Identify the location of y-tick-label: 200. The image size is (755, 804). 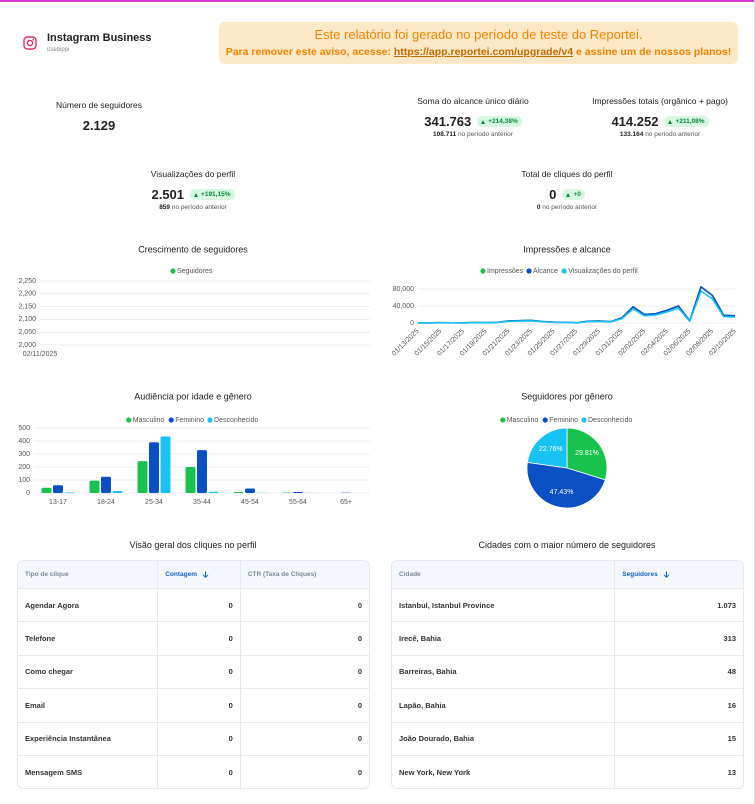
(24, 467).